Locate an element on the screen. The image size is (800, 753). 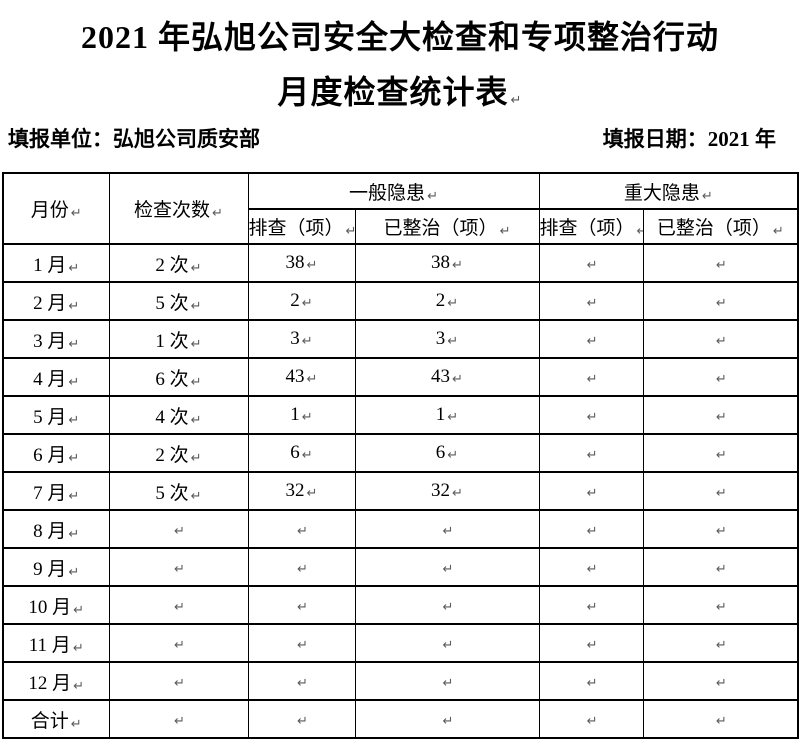
table-row: 2 月 ↵ 5 次 ↵ 2 ↵ 2 ↵ ↵ ↵ is located at coordinates (400, 301).